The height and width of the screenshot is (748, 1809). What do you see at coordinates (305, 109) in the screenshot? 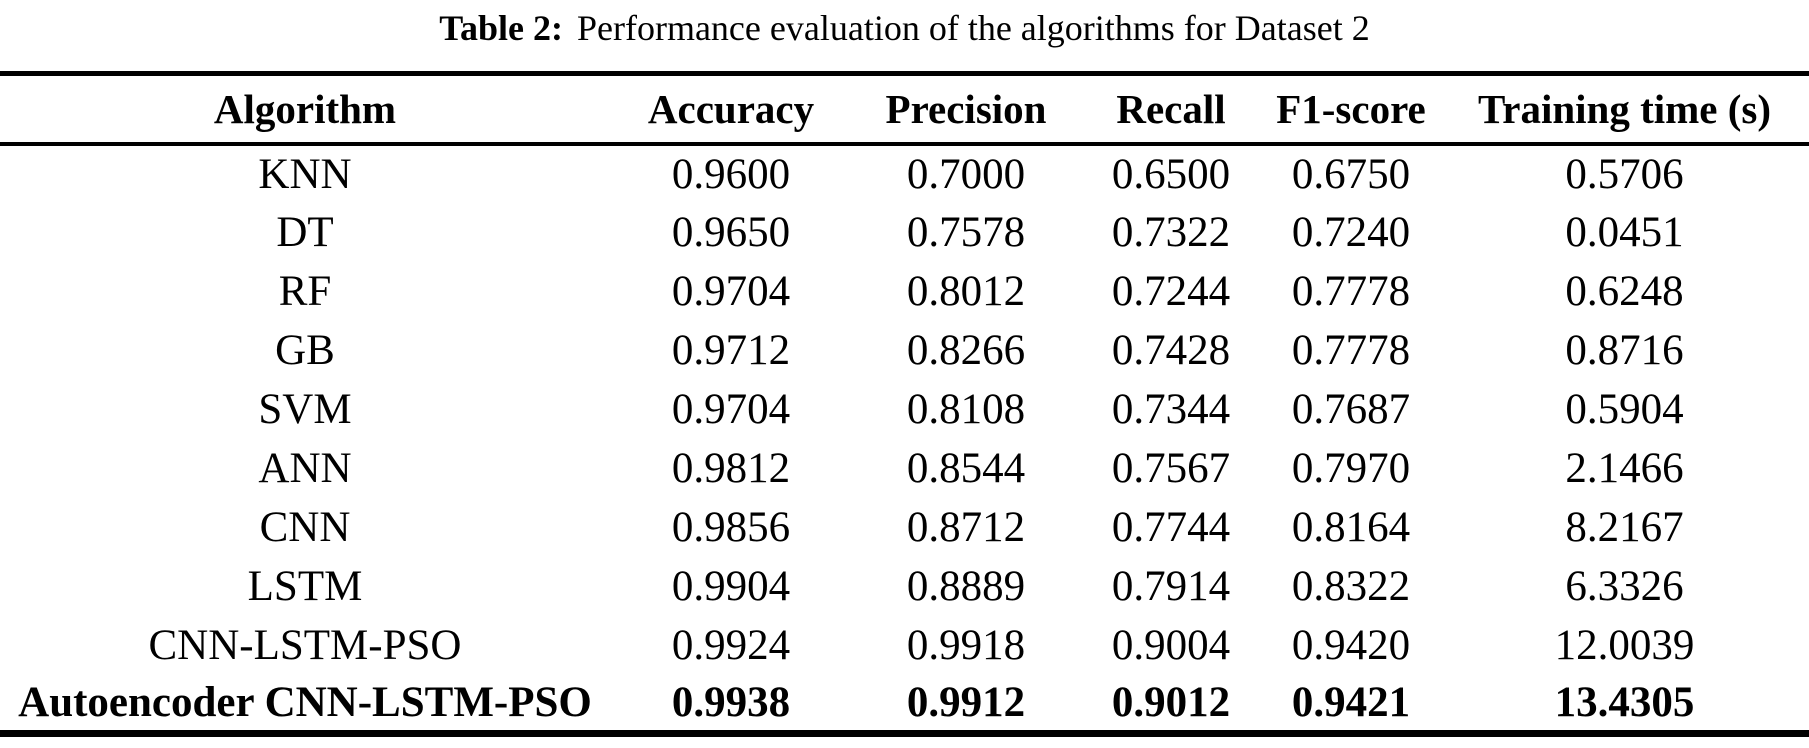
I see `column-header-algorithm: Algorithm` at bounding box center [305, 109].